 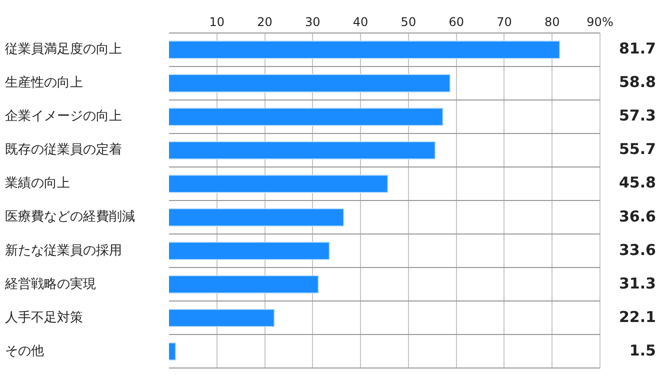 I want to click on data-label: 81.7, so click(x=637, y=49).